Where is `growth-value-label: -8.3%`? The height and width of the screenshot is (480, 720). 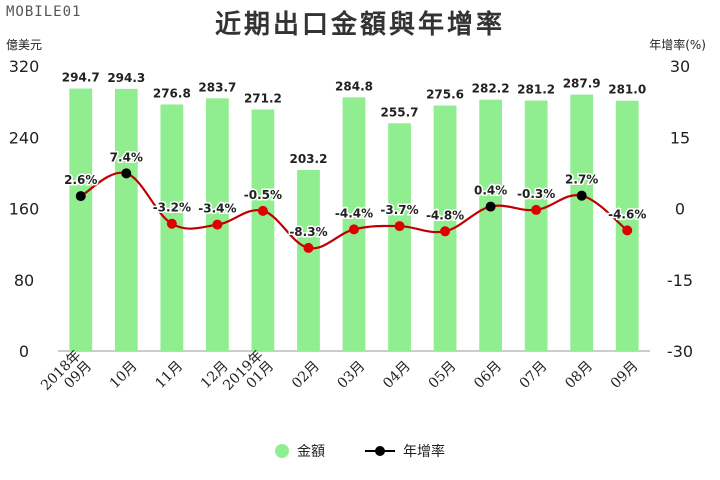
growth-value-label: -8.3% is located at coordinates (308, 232).